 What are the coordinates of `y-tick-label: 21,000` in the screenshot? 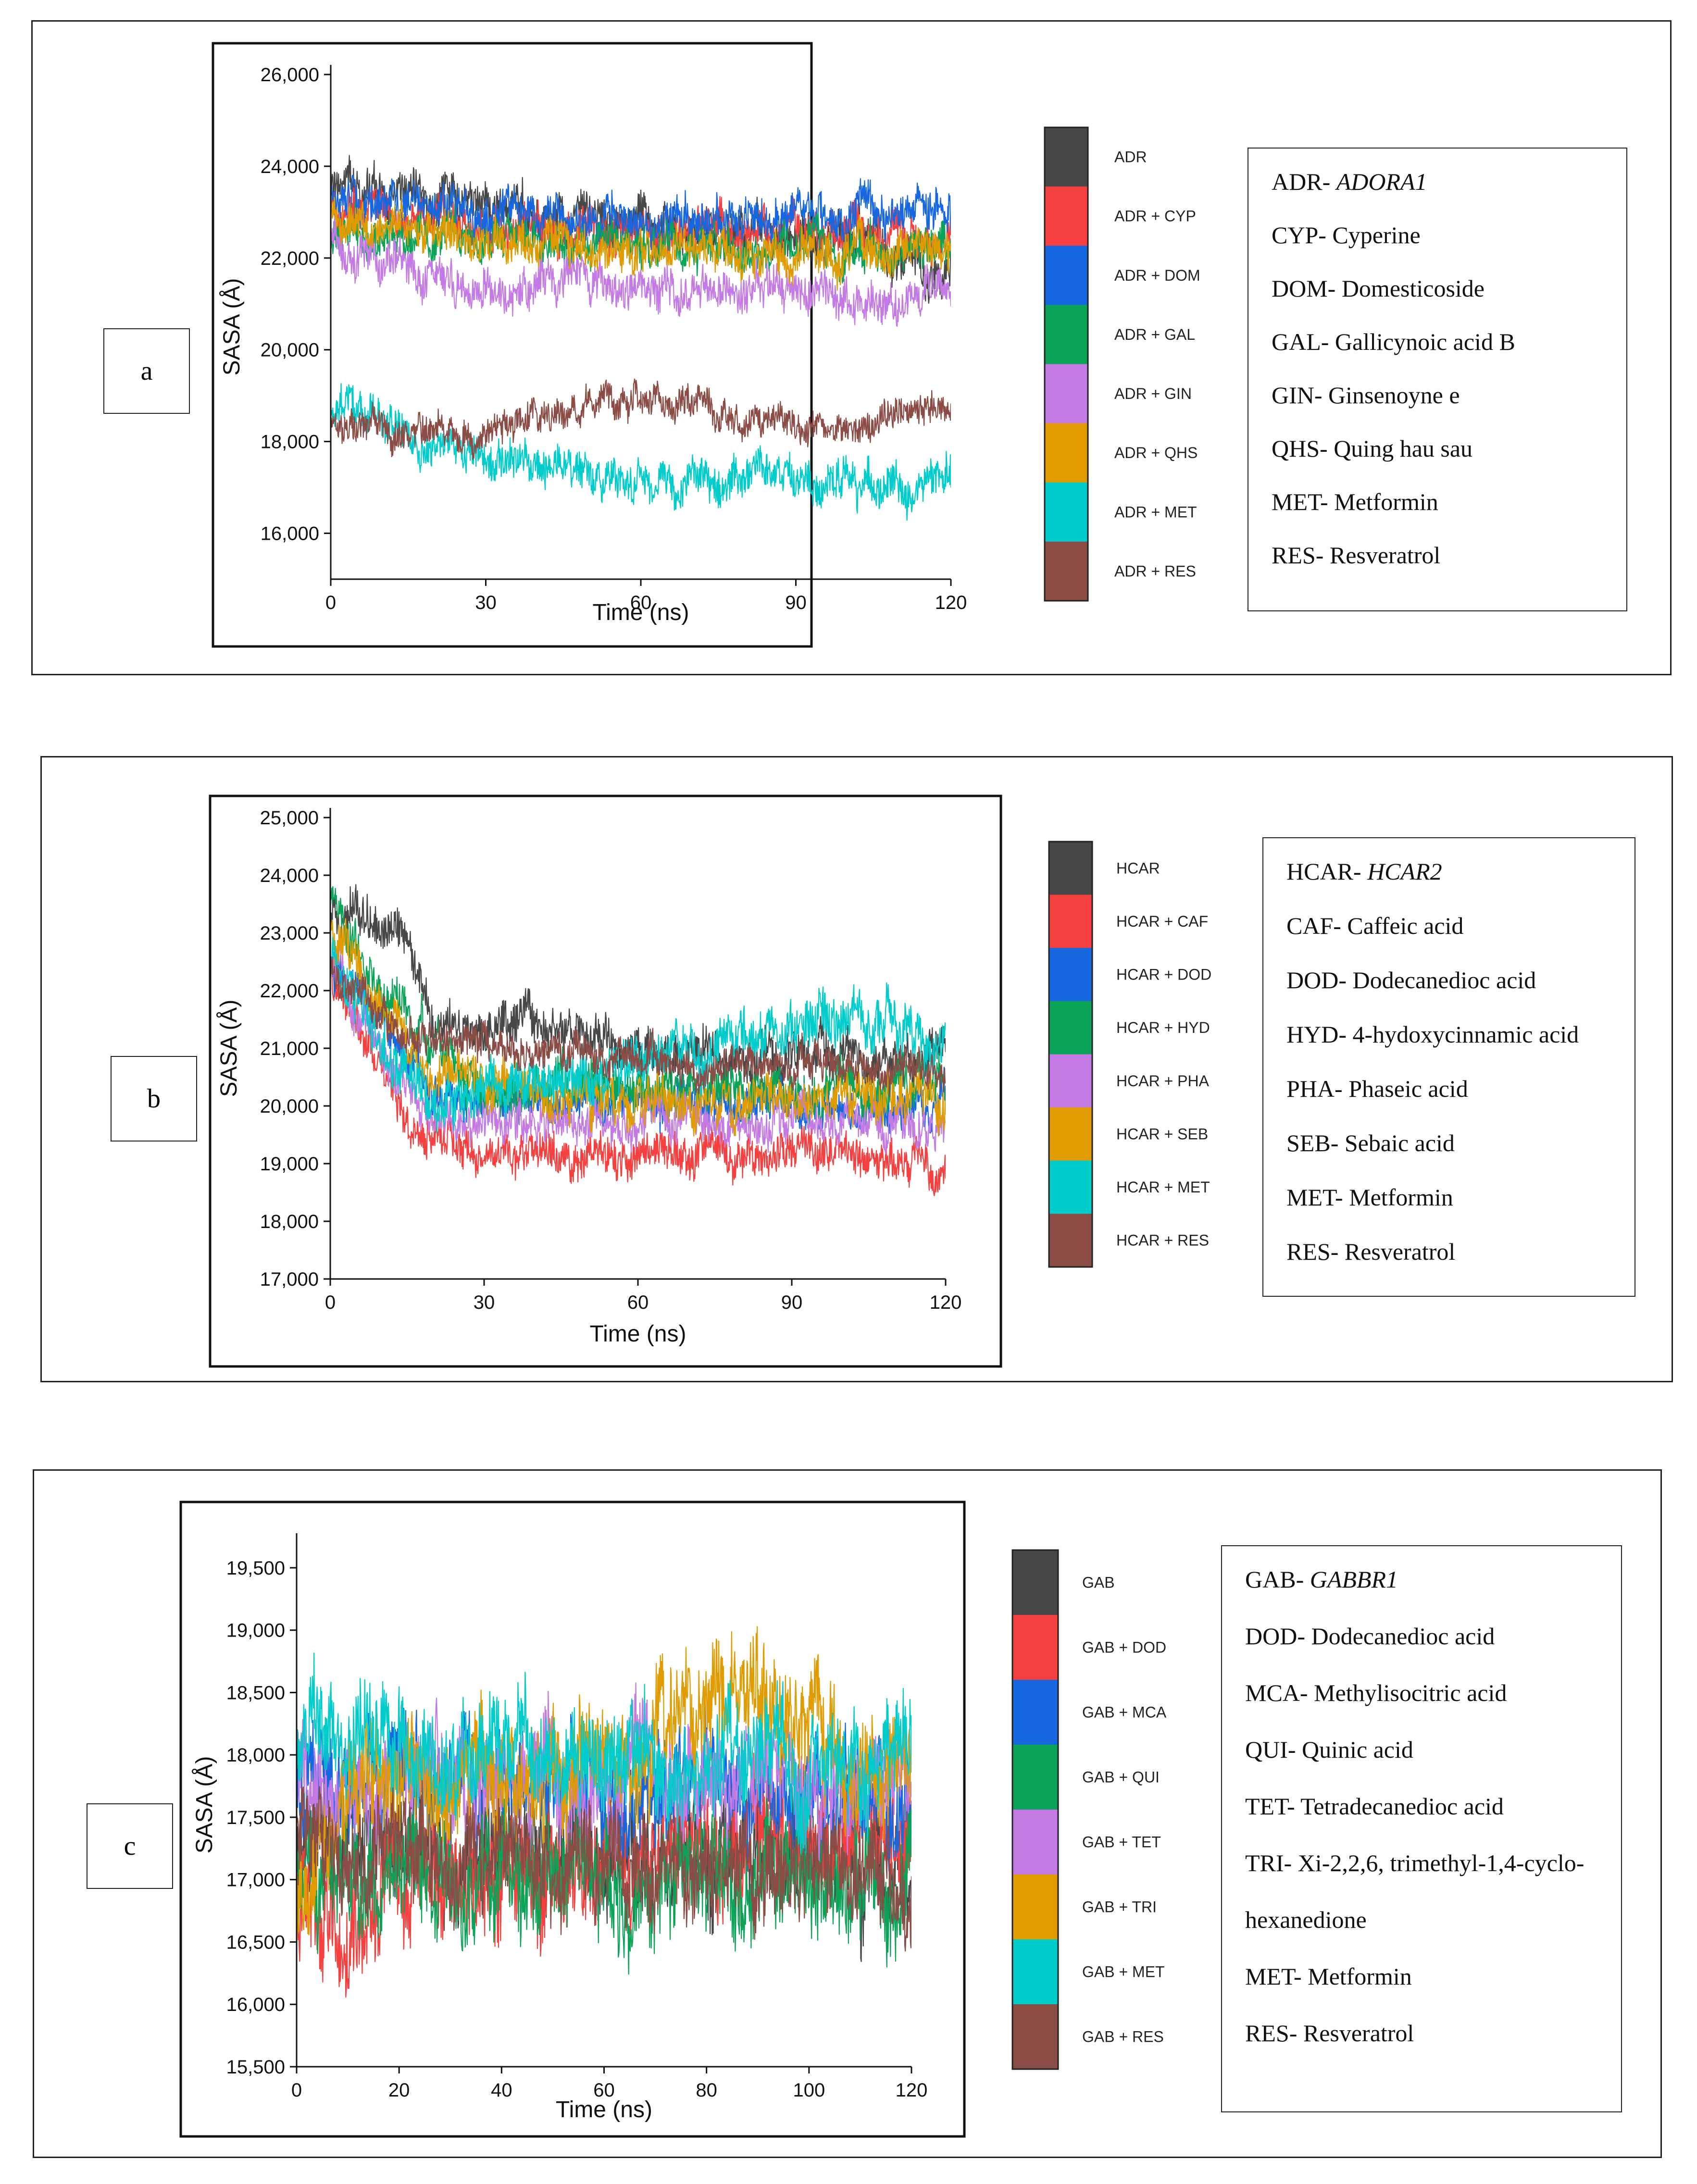 It's located at (289, 1048).